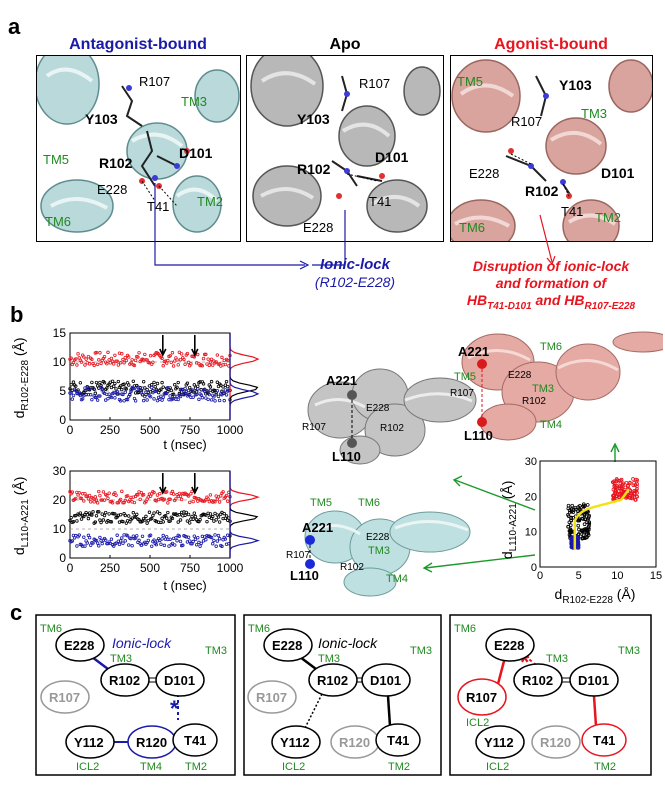 The height and width of the screenshot is (790, 665). I want to click on x-tick-label: 1000, so click(230, 430).